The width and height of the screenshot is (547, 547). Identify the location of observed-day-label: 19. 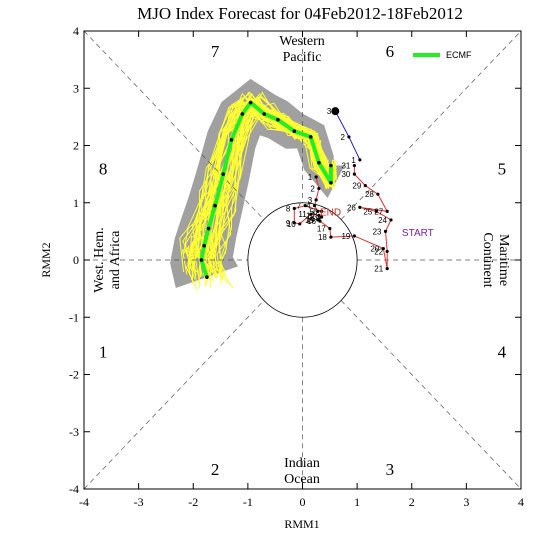
(345, 236).